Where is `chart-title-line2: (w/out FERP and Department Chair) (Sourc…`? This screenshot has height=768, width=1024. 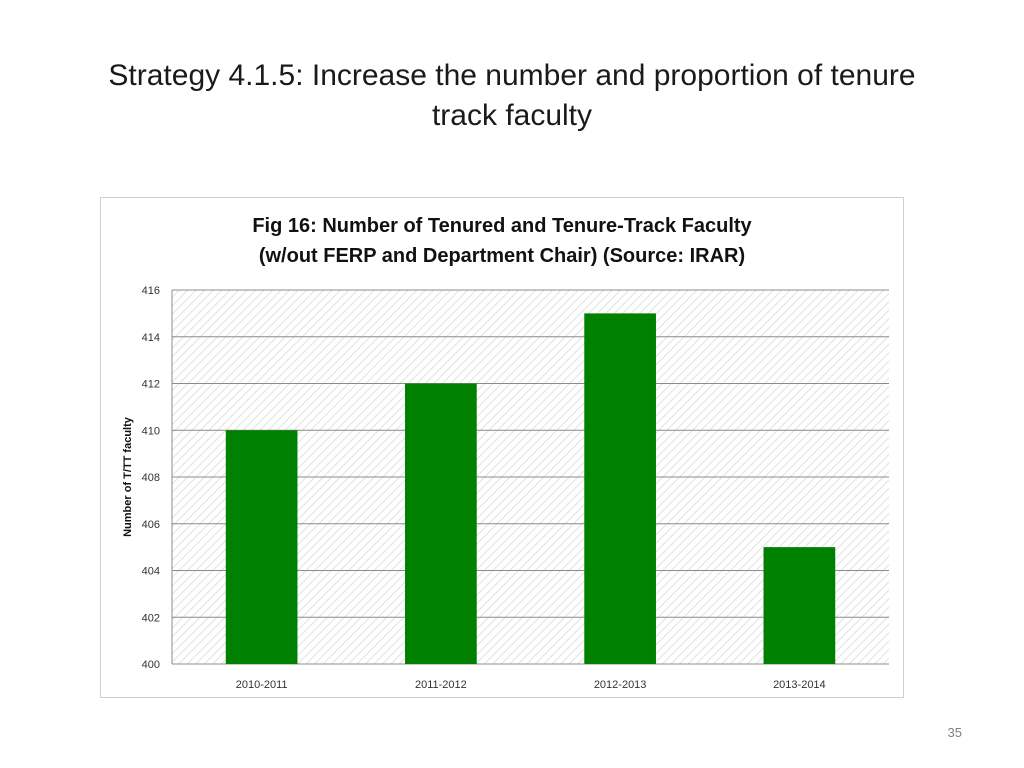 chart-title-line2: (w/out FERP and Department Chair) (Sourc… is located at coordinates (502, 256).